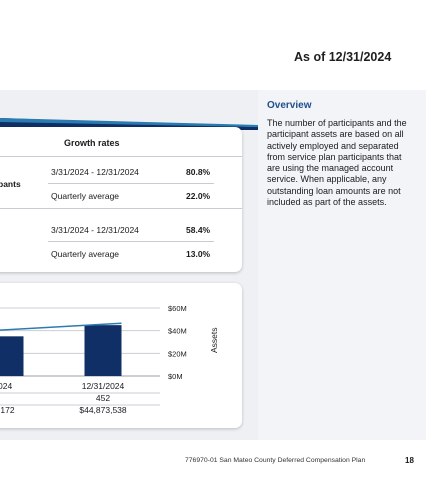  I want to click on y-tick-label: $60M, so click(177, 308).